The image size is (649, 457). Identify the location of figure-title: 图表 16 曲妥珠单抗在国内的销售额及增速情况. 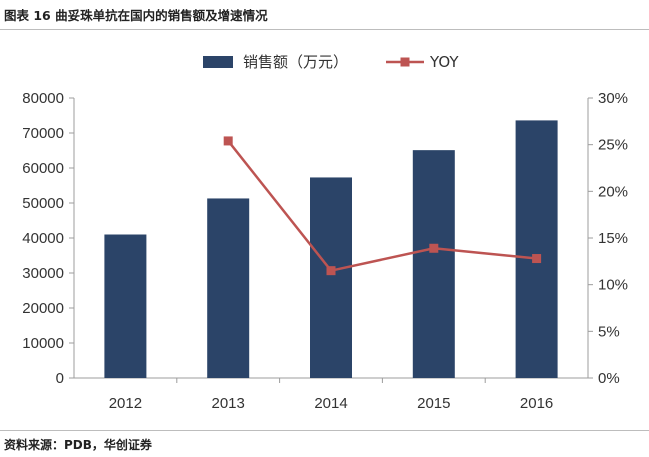
(136, 15).